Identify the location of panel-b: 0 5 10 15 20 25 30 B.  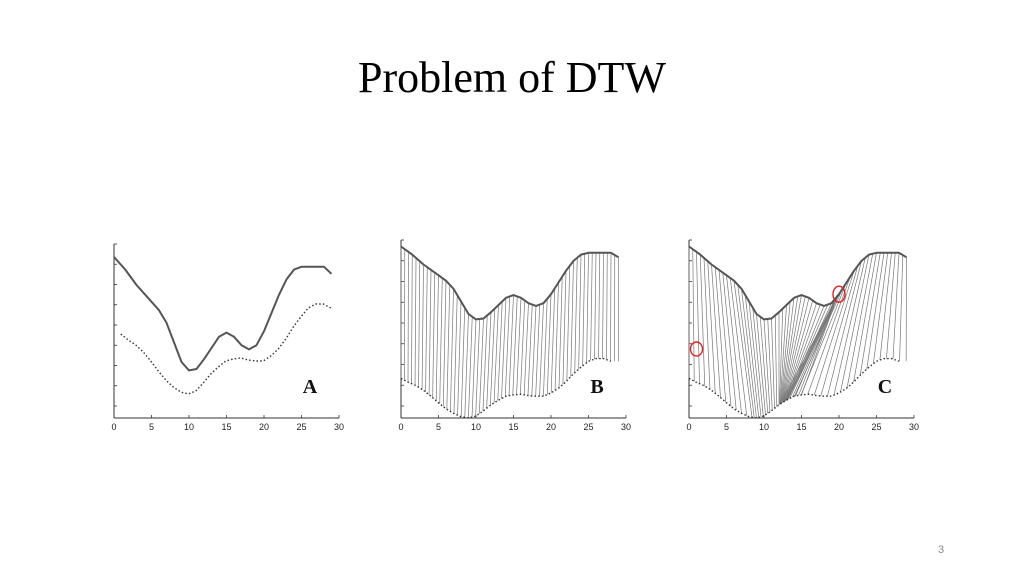
(514, 335).